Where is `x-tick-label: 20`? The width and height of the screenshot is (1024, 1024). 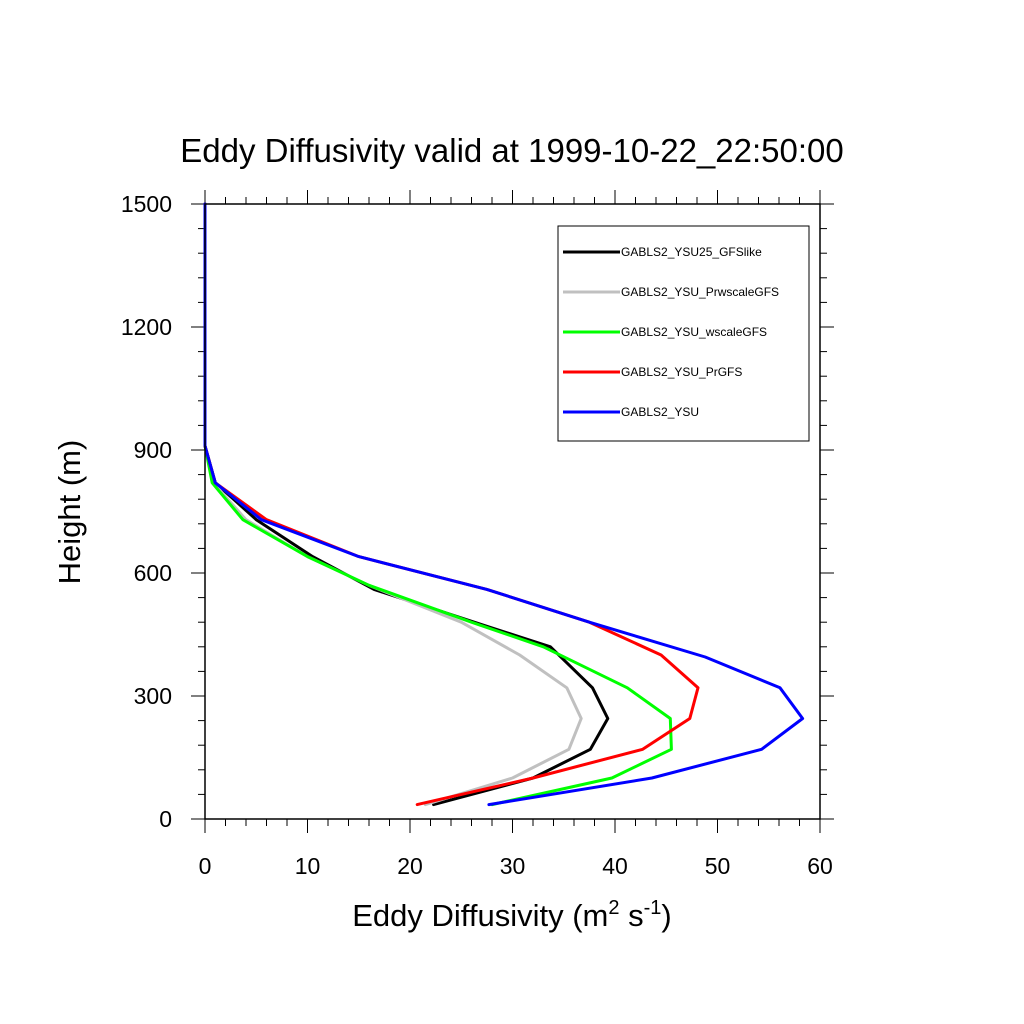 x-tick-label: 20 is located at coordinates (410, 866).